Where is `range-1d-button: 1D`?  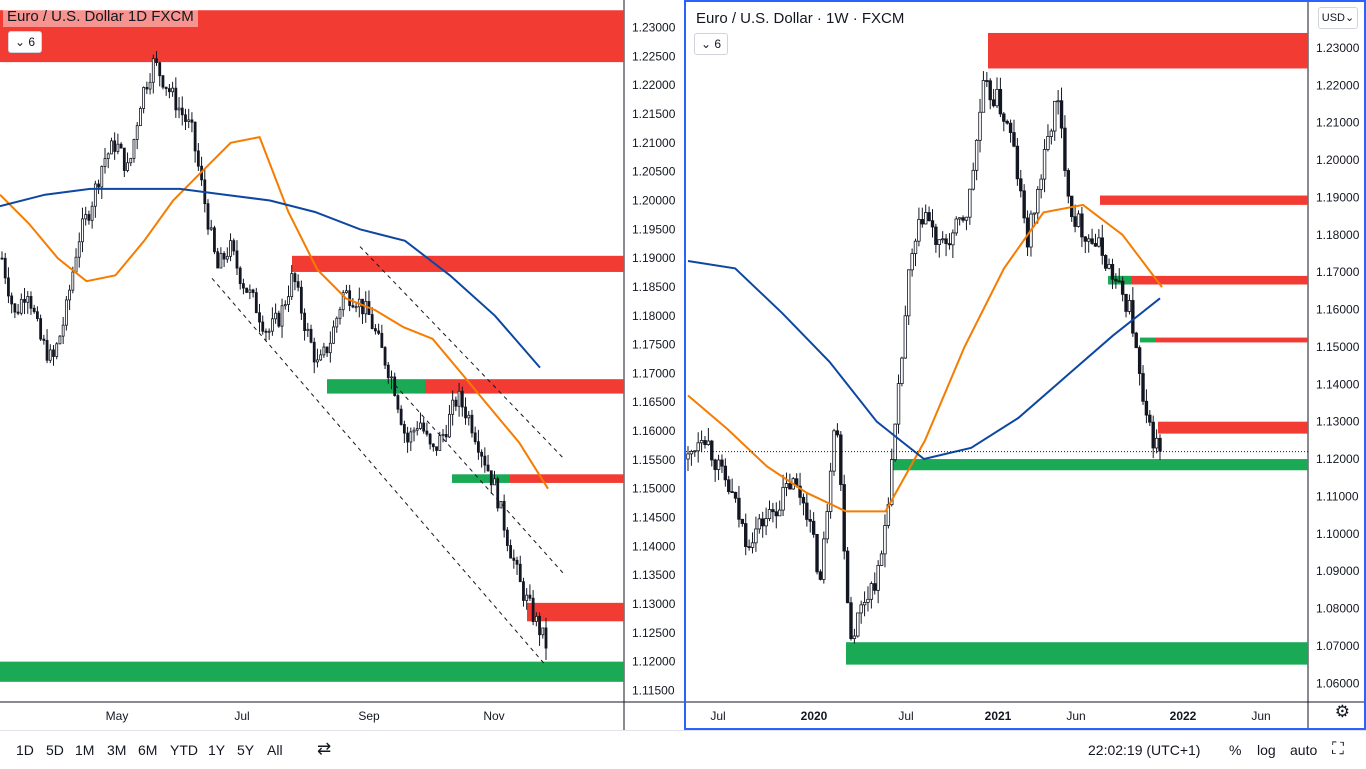
range-1d-button: 1D is located at coordinates (25, 750).